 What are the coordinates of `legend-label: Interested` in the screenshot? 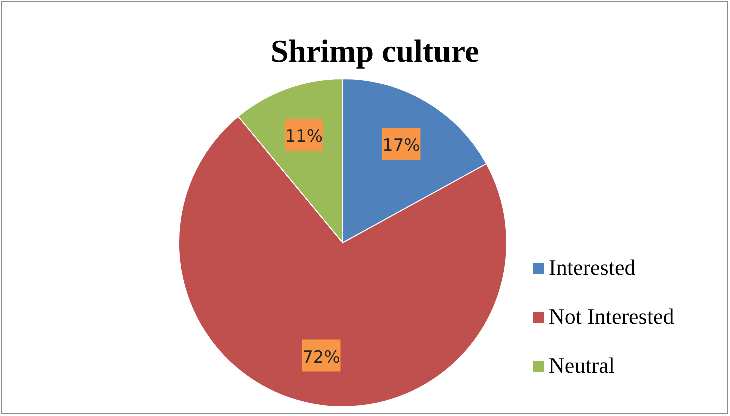 It's located at (592, 267).